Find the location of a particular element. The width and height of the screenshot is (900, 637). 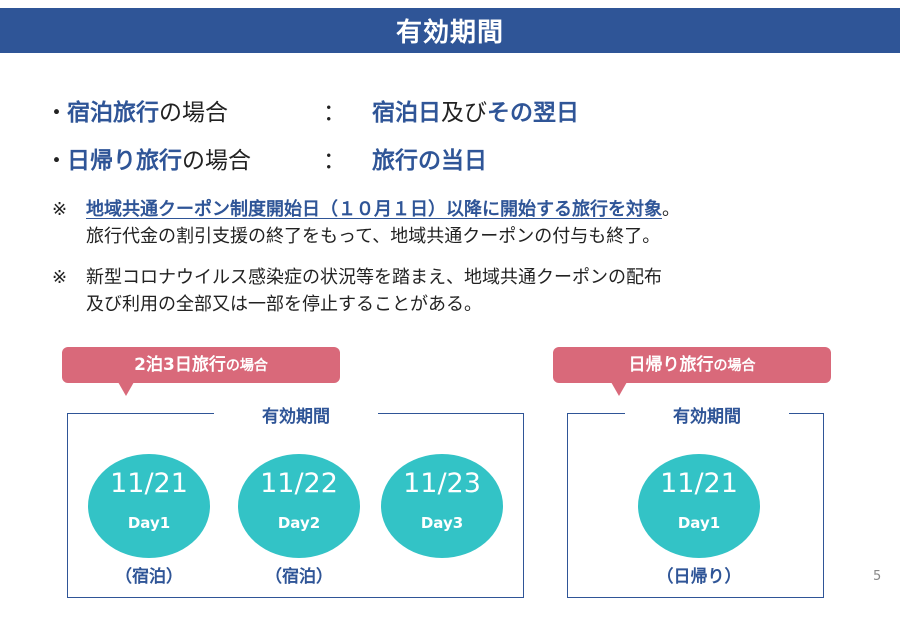

value-part: その翌日 is located at coordinates (533, 113).